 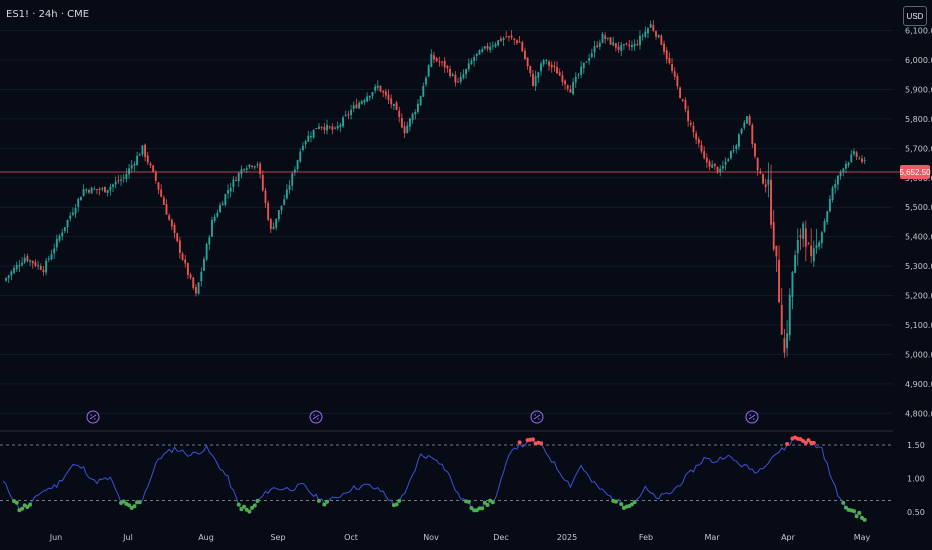 I want to click on price-tick-label: 4,900.00, so click(x=918, y=384).